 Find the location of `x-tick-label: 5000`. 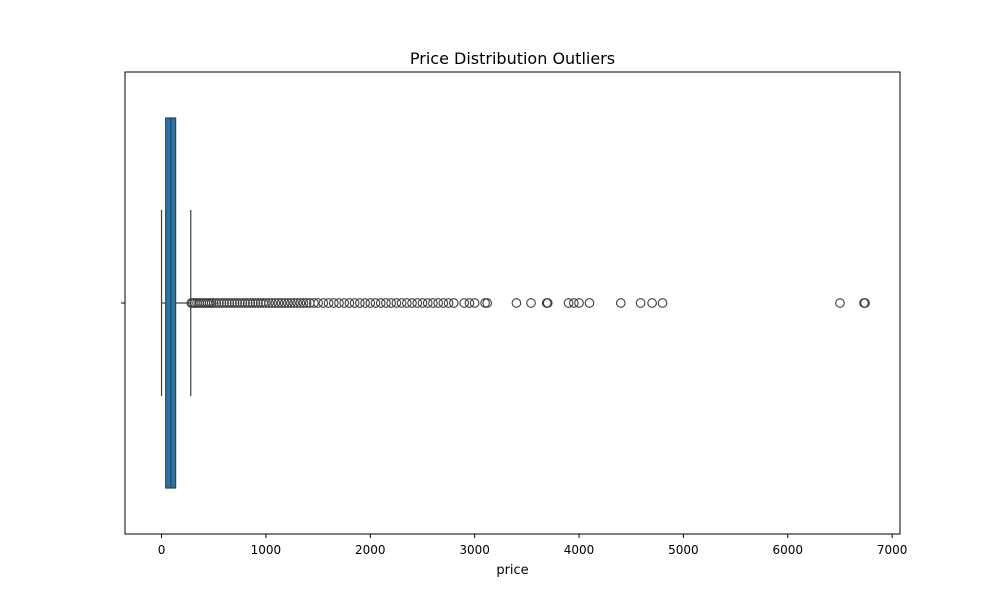

x-tick-label: 5000 is located at coordinates (683, 550).